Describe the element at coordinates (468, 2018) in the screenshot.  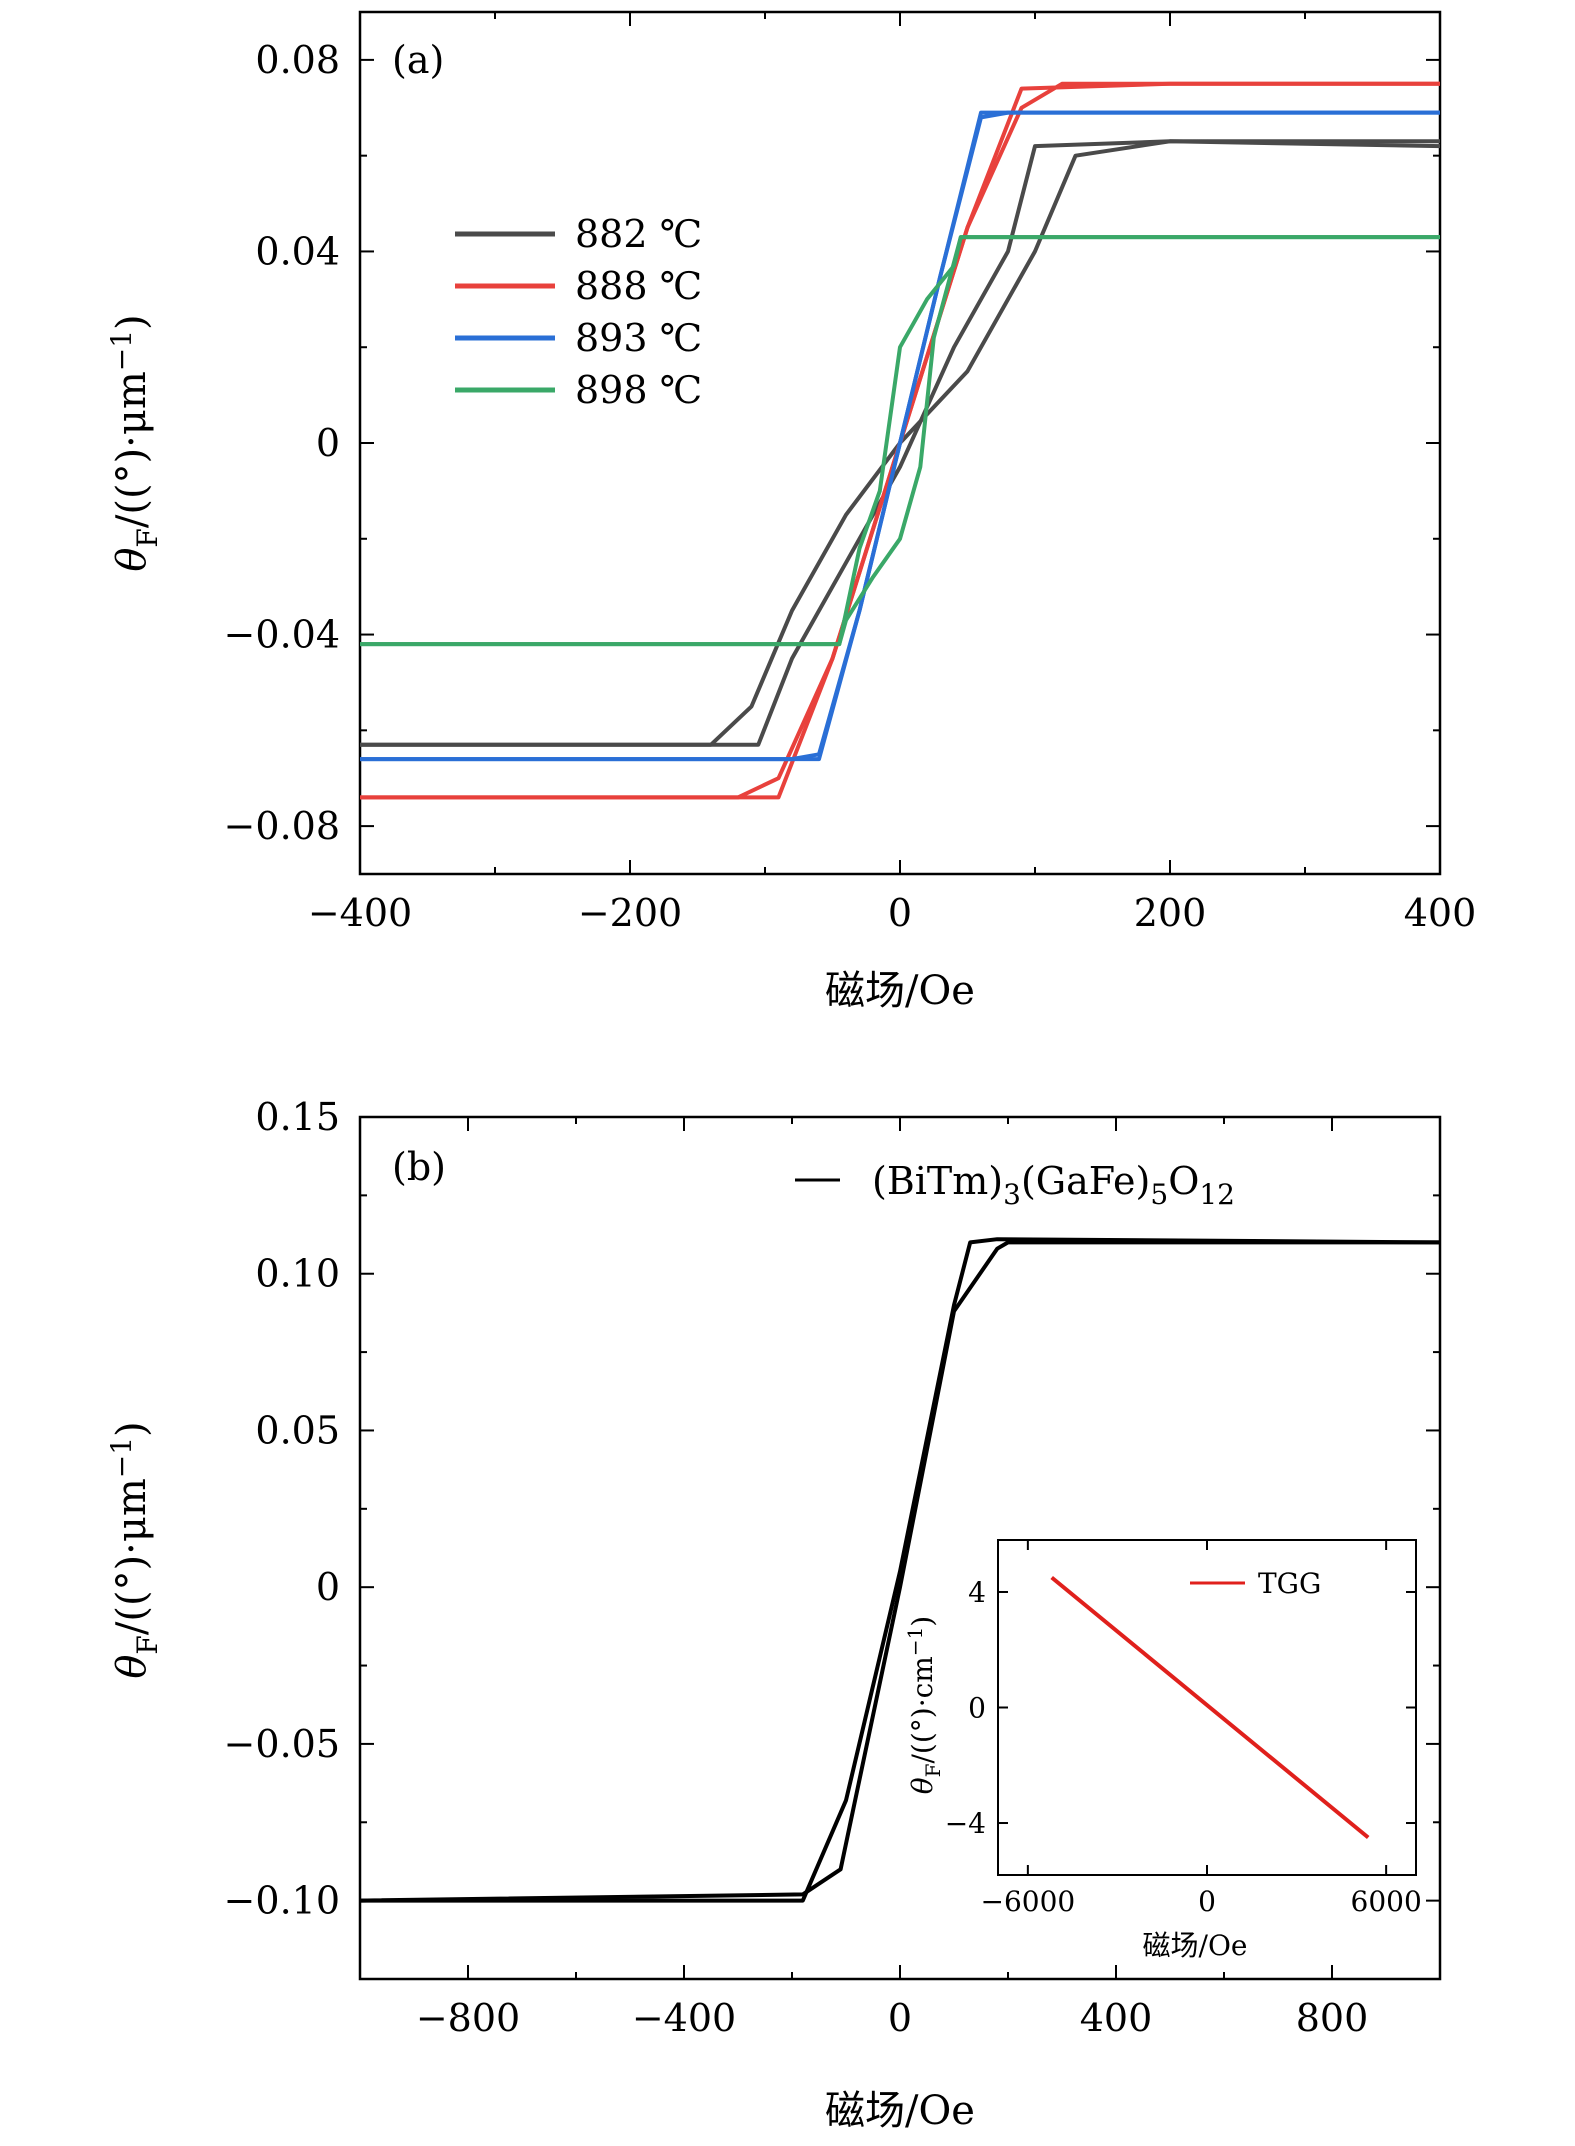
I see `x-tick-label: −800` at that location.